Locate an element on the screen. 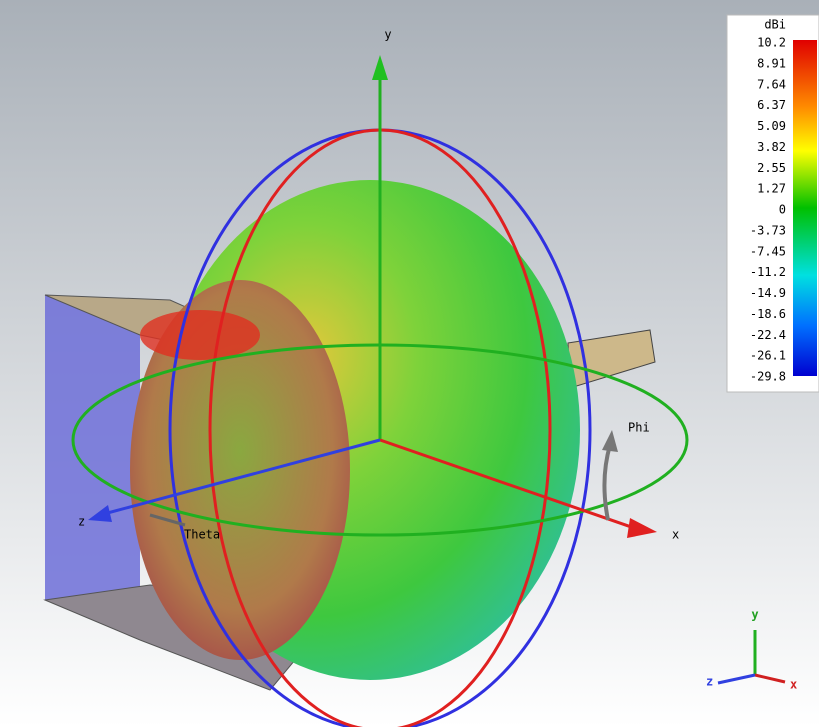 Image resolution: width=819 pixels, height=727 pixels. colorbar-label: 7.64 is located at coordinates (771, 84).